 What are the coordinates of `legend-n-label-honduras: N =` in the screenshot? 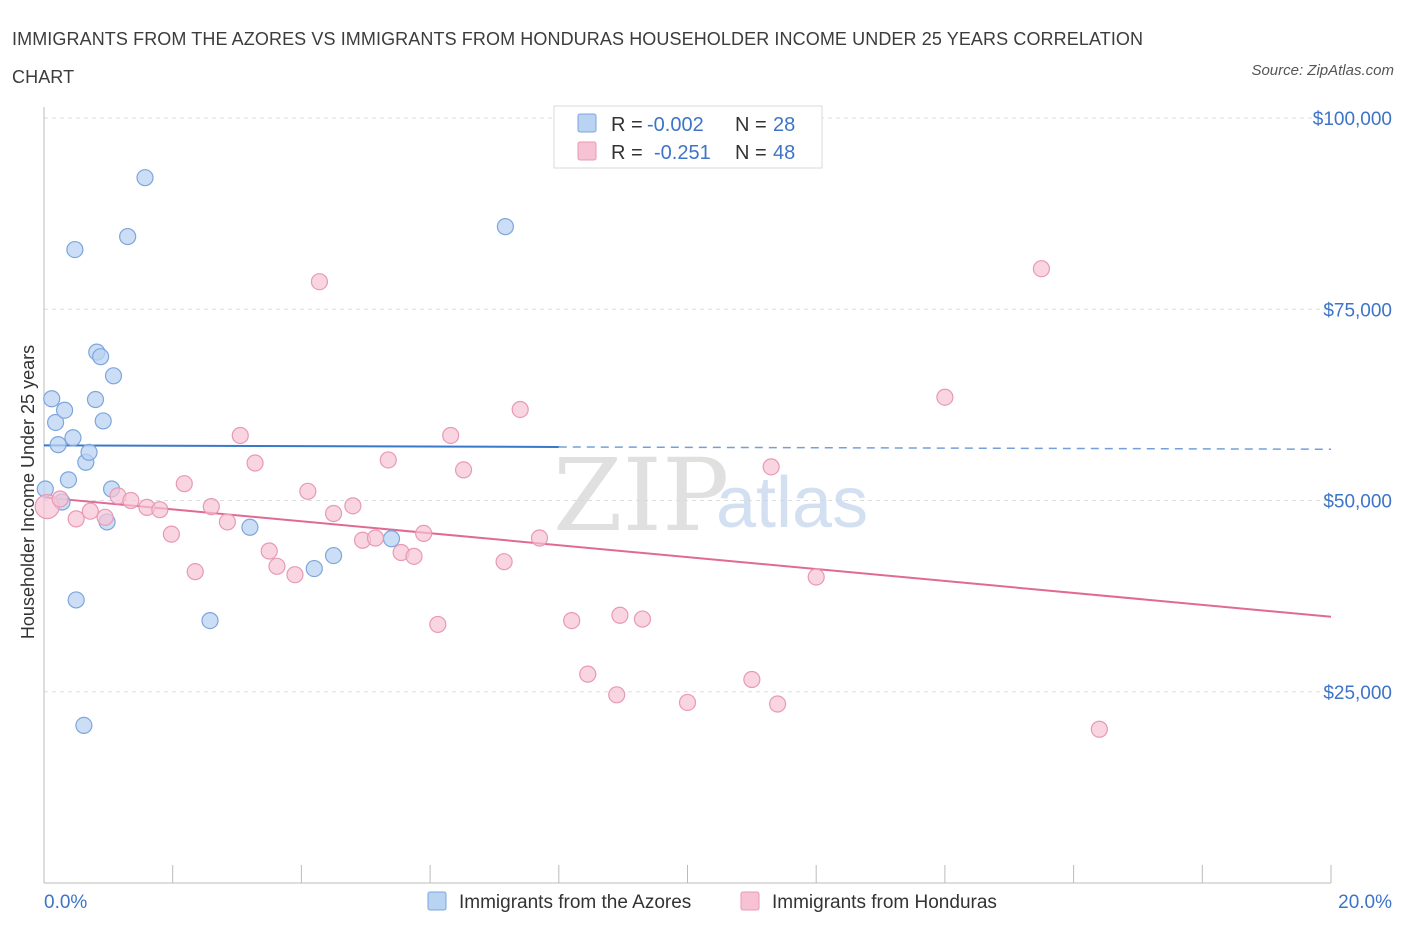 It's located at (751, 153).